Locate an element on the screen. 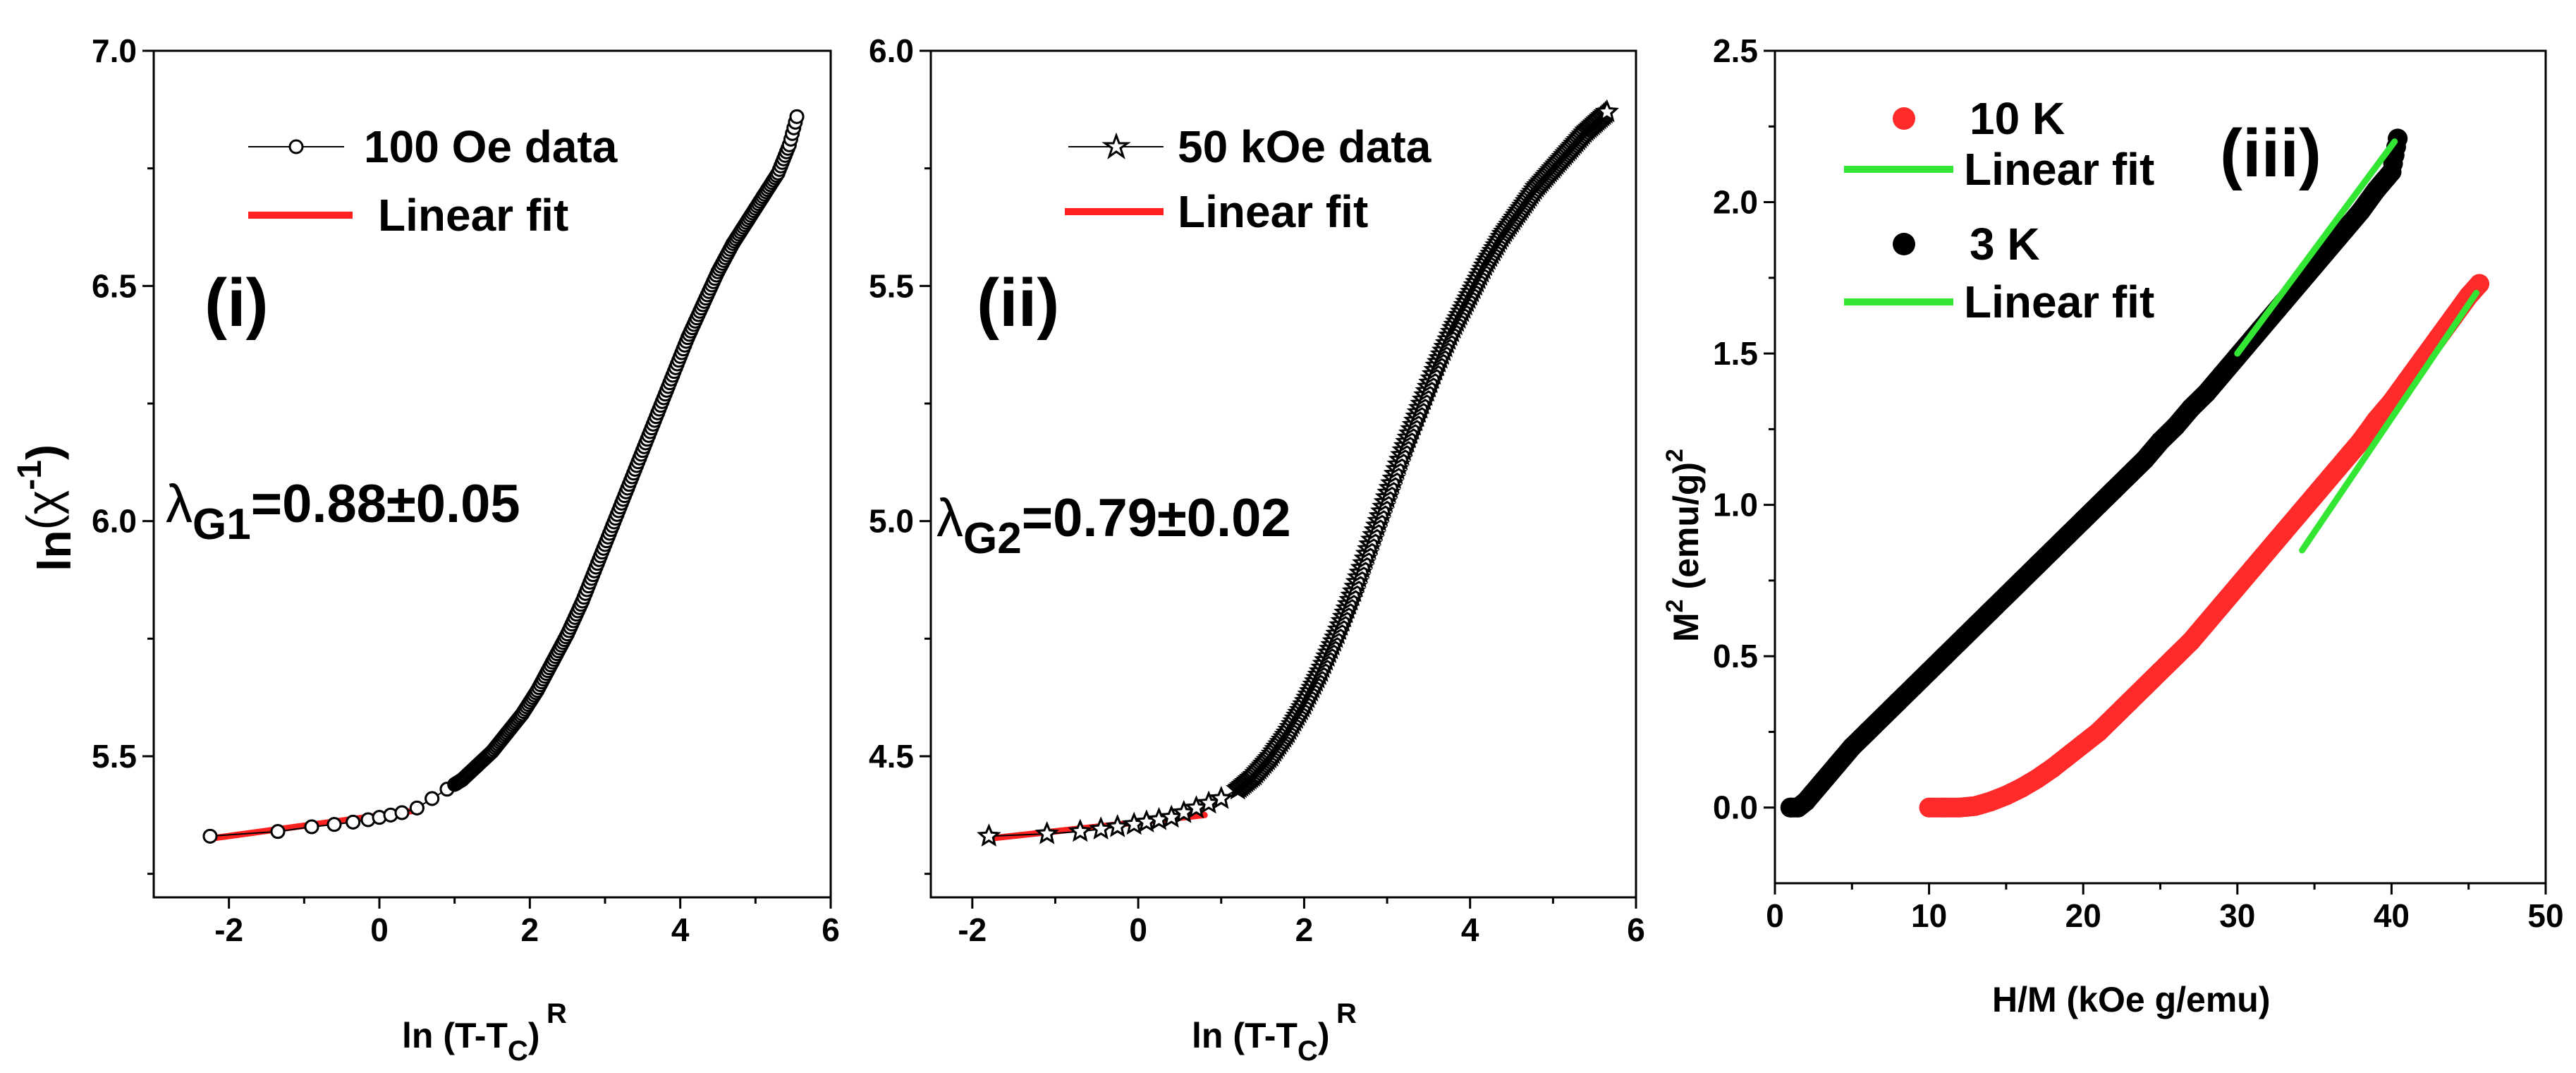 The image size is (2576, 1073). x-tick-label: 40 is located at coordinates (2392, 915).